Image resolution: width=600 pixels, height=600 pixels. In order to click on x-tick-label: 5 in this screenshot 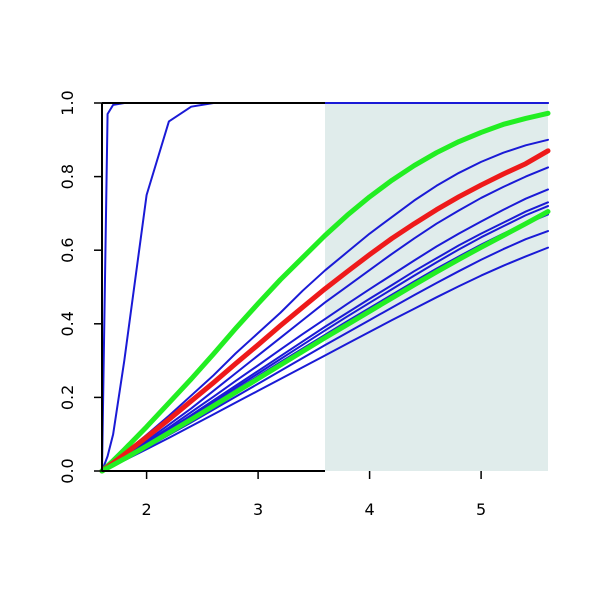, I will do `click(481, 509)`.